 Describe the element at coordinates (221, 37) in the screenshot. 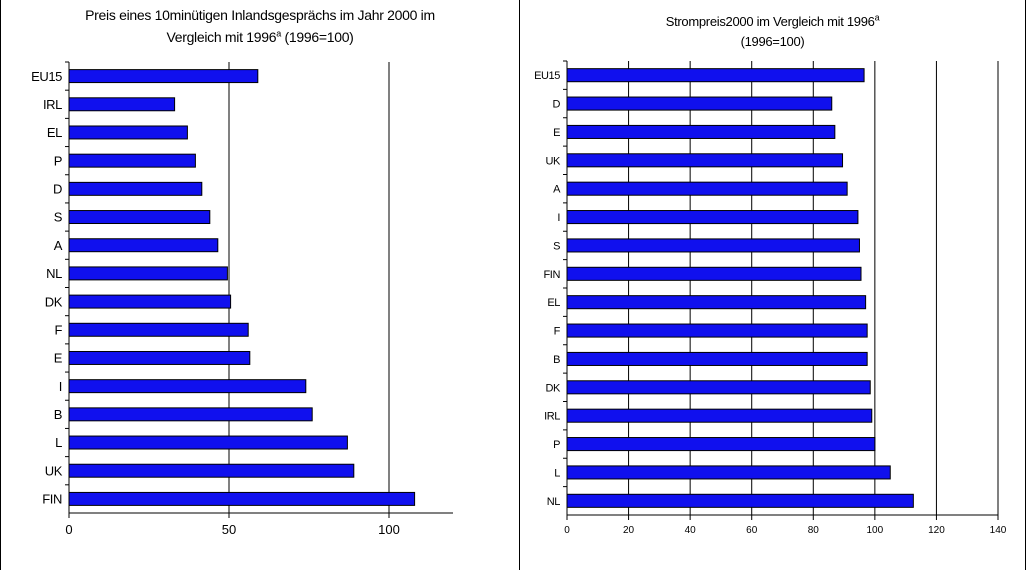

I see `chart-title-line-2-text: Vergleich mit 1996` at that location.